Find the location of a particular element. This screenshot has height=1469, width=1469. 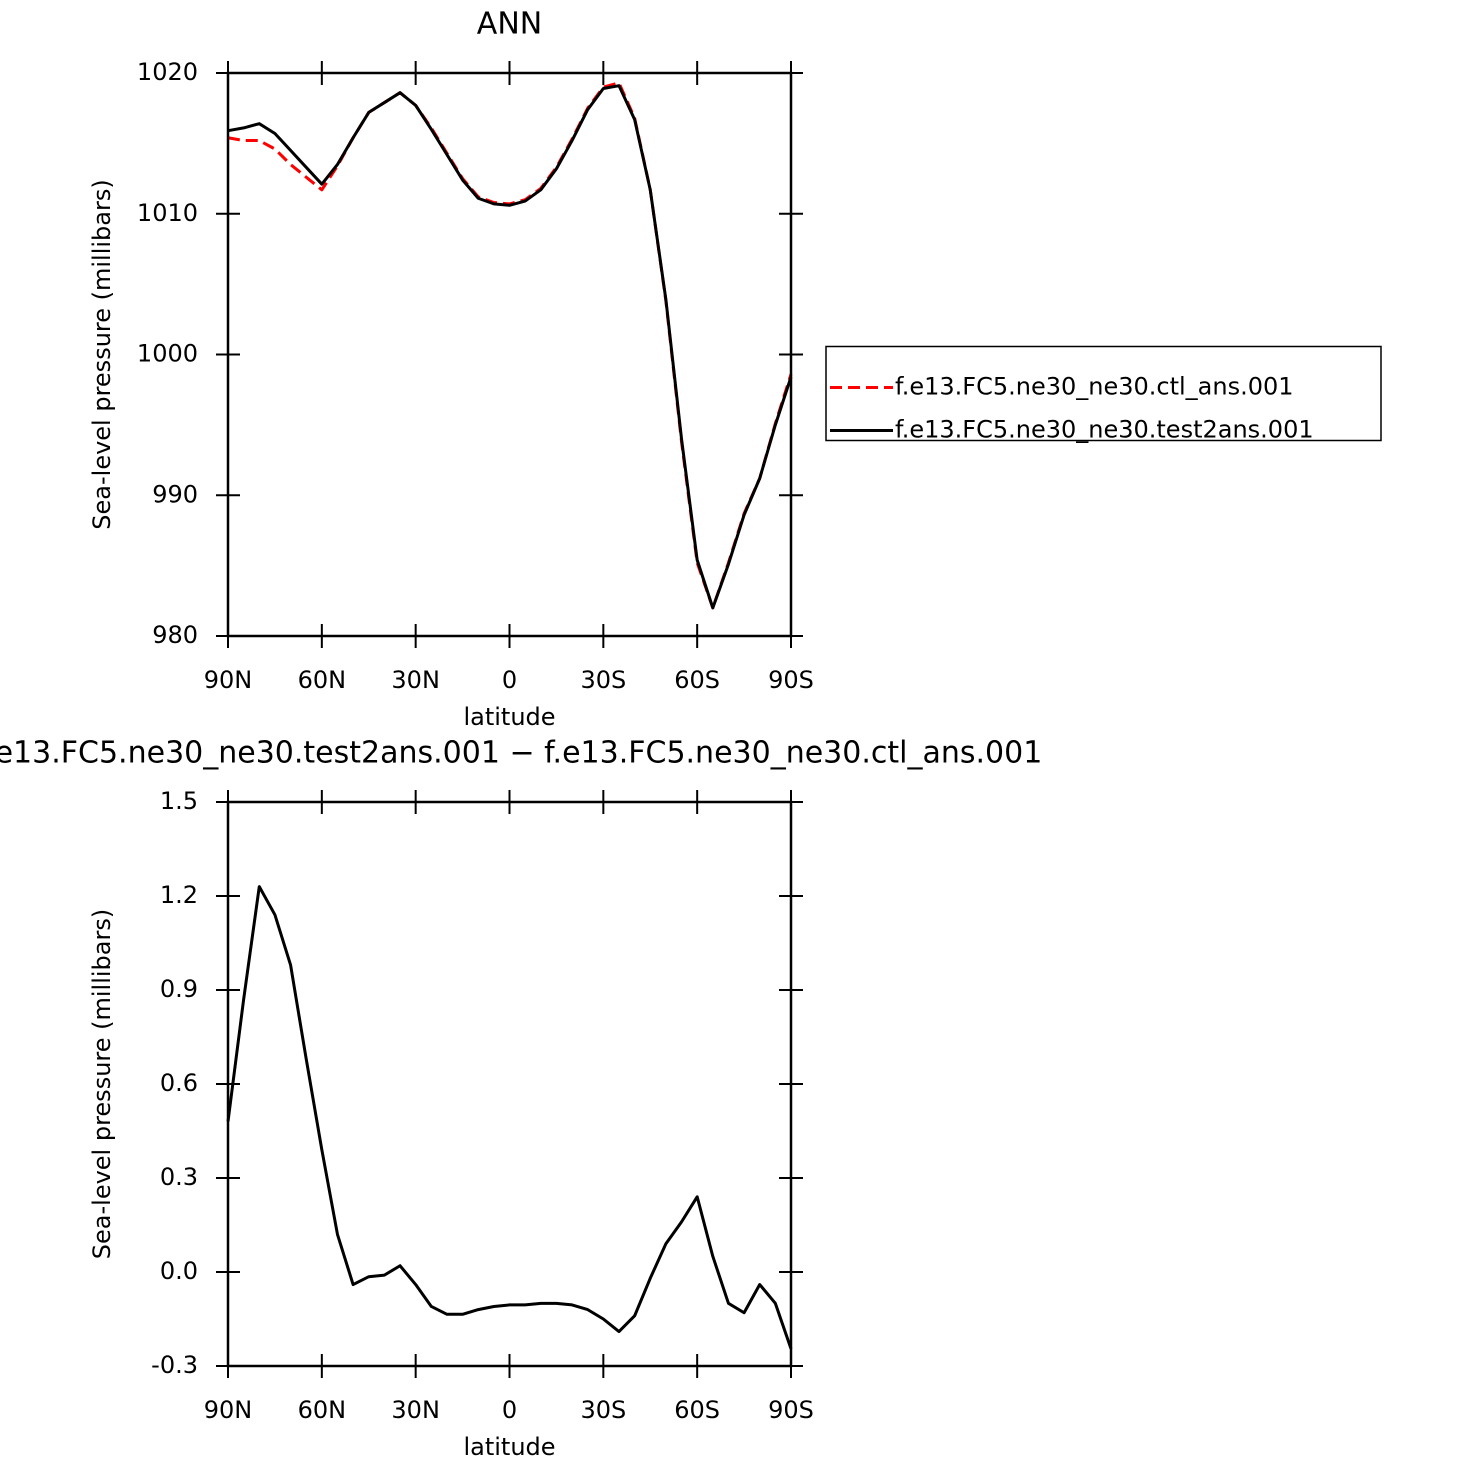

legend-label: f.e13.FC5.ne30_ne30.test2ans.001 is located at coordinates (1104, 430).